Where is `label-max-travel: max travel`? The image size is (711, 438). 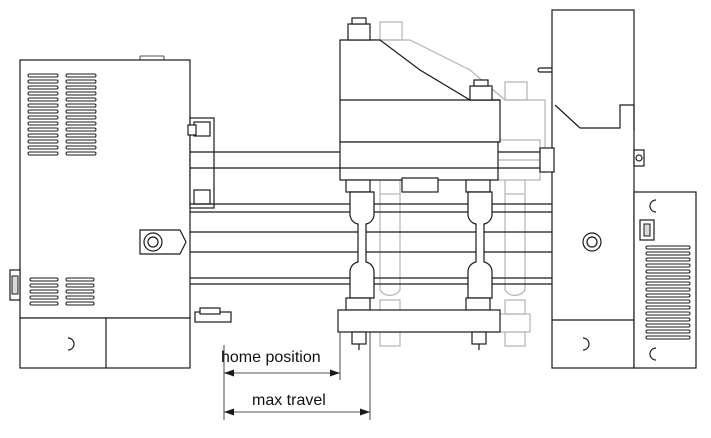
label-max-travel: max travel is located at coordinates (289, 400).